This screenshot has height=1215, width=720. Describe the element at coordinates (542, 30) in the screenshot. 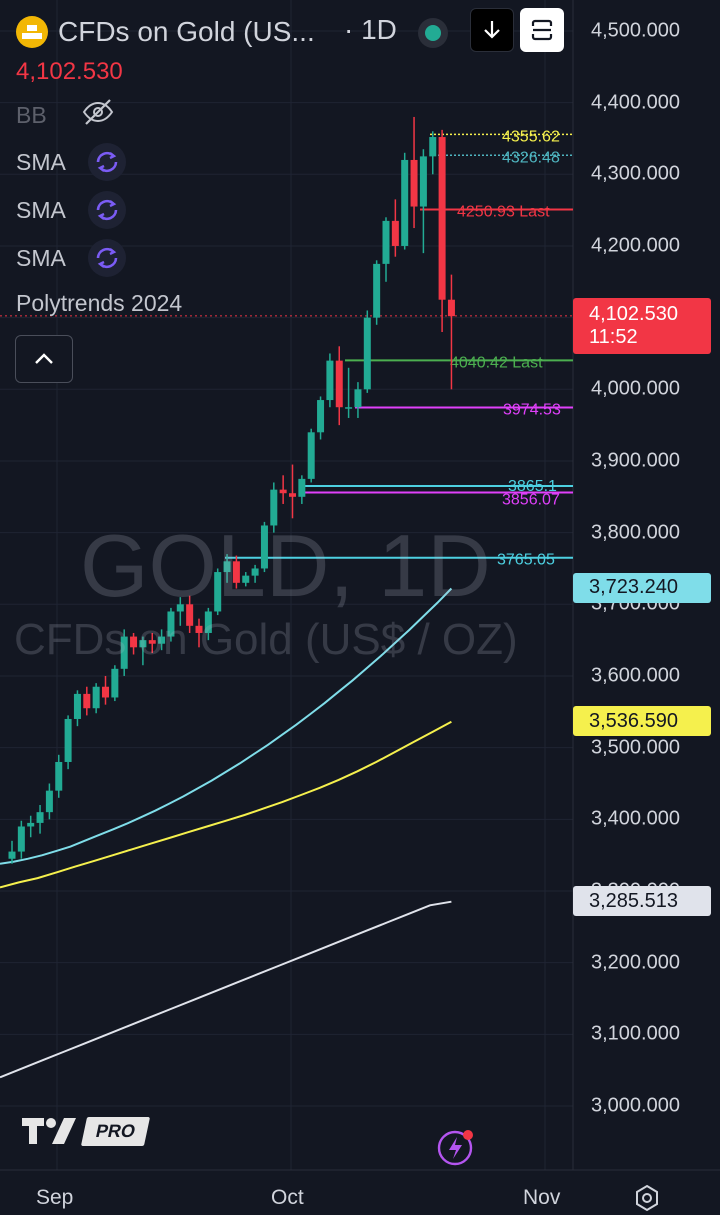

I see `fullscreen-button` at that location.